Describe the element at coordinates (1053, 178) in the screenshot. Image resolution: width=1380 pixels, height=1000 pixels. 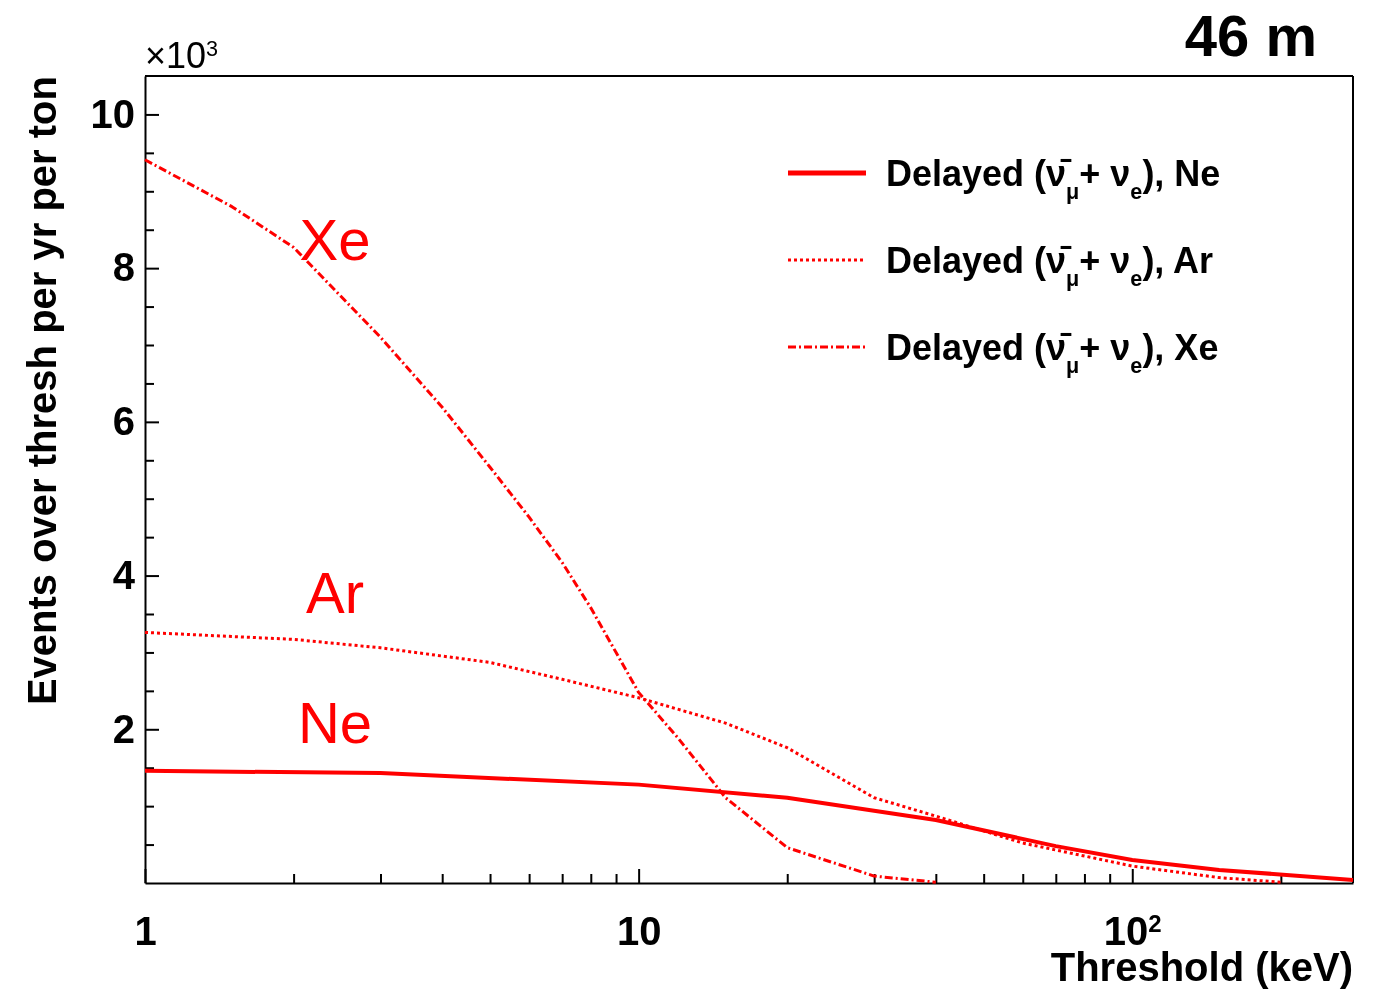
I see `legend-label: Delayed (ν̄$_{μ}$+ ν$_{e}$), Ne` at that location.